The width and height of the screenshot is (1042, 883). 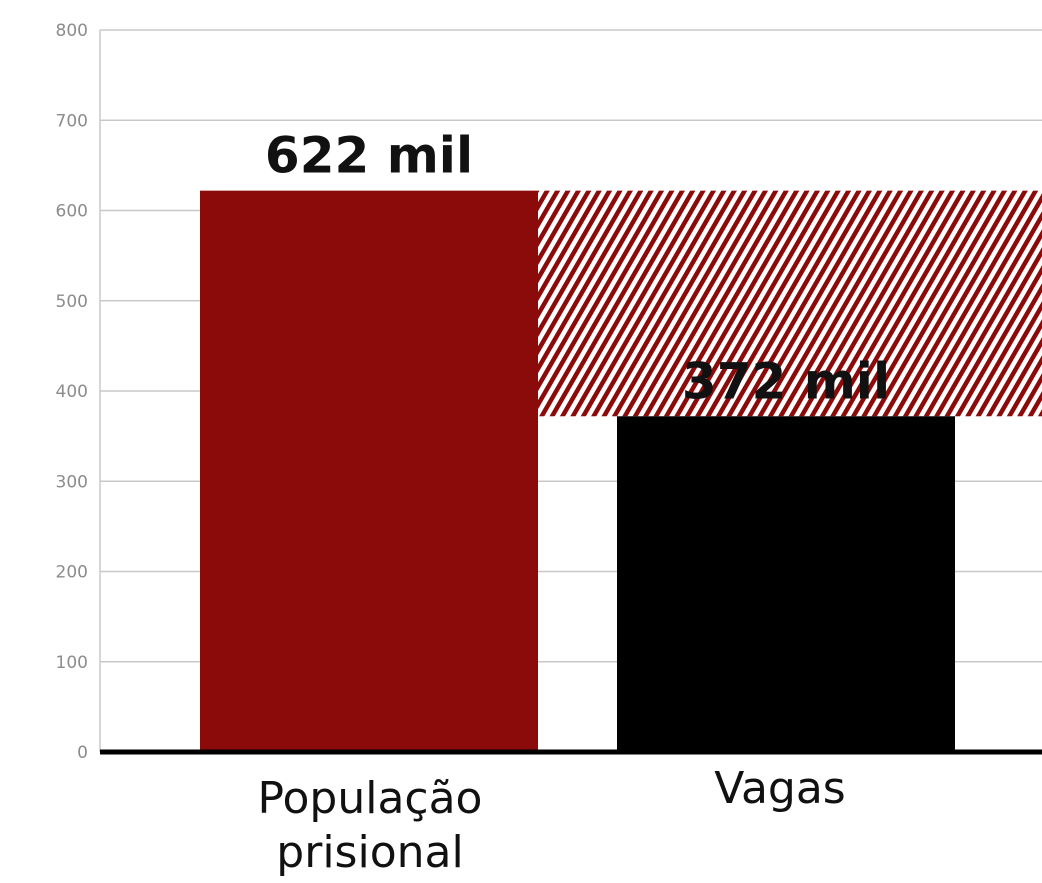 I want to click on deficit-hatch-area, so click(x=790, y=303).